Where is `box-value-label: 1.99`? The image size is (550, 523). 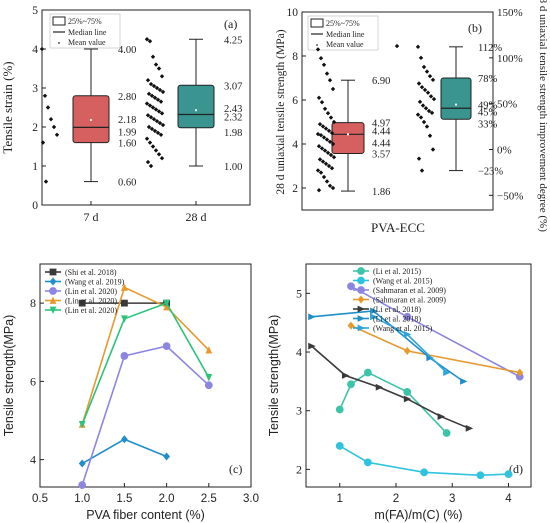
box-value-label: 1.99 is located at coordinates (127, 132).